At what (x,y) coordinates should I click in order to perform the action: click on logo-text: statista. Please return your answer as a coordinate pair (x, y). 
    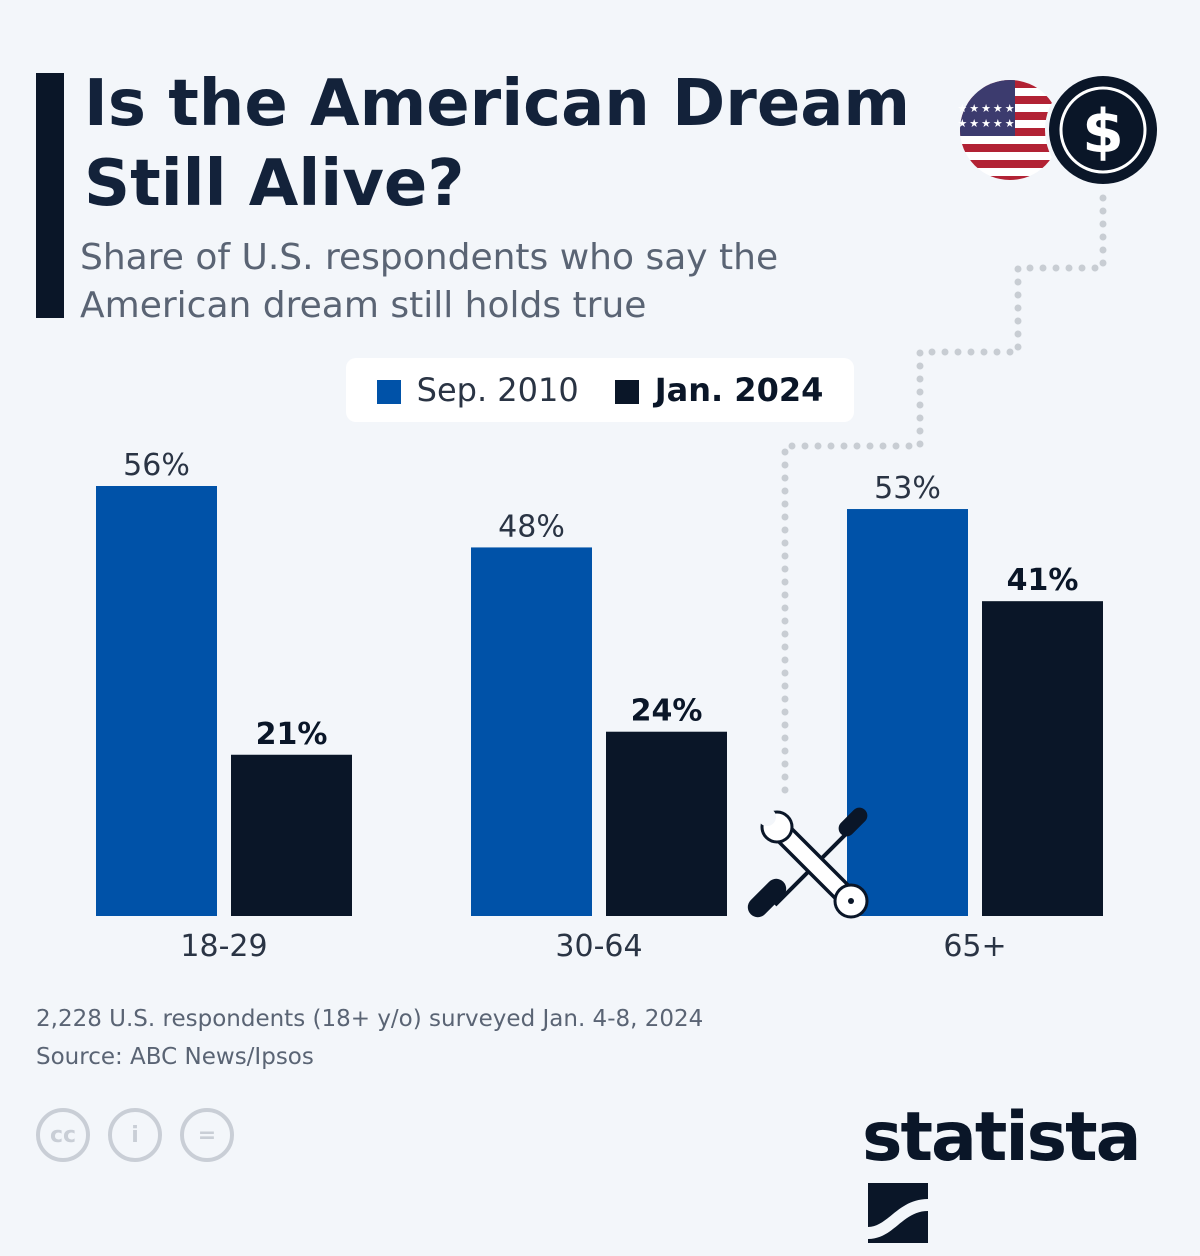
    Looking at the image, I should click on (1002, 1137).